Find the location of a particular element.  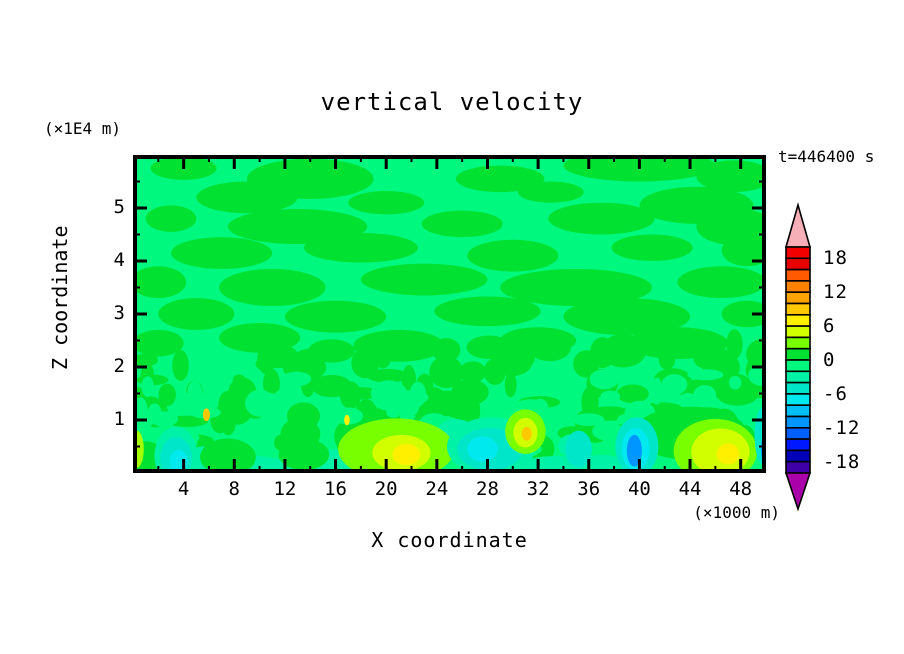

colorbar-svg is located at coordinates (798, 357).